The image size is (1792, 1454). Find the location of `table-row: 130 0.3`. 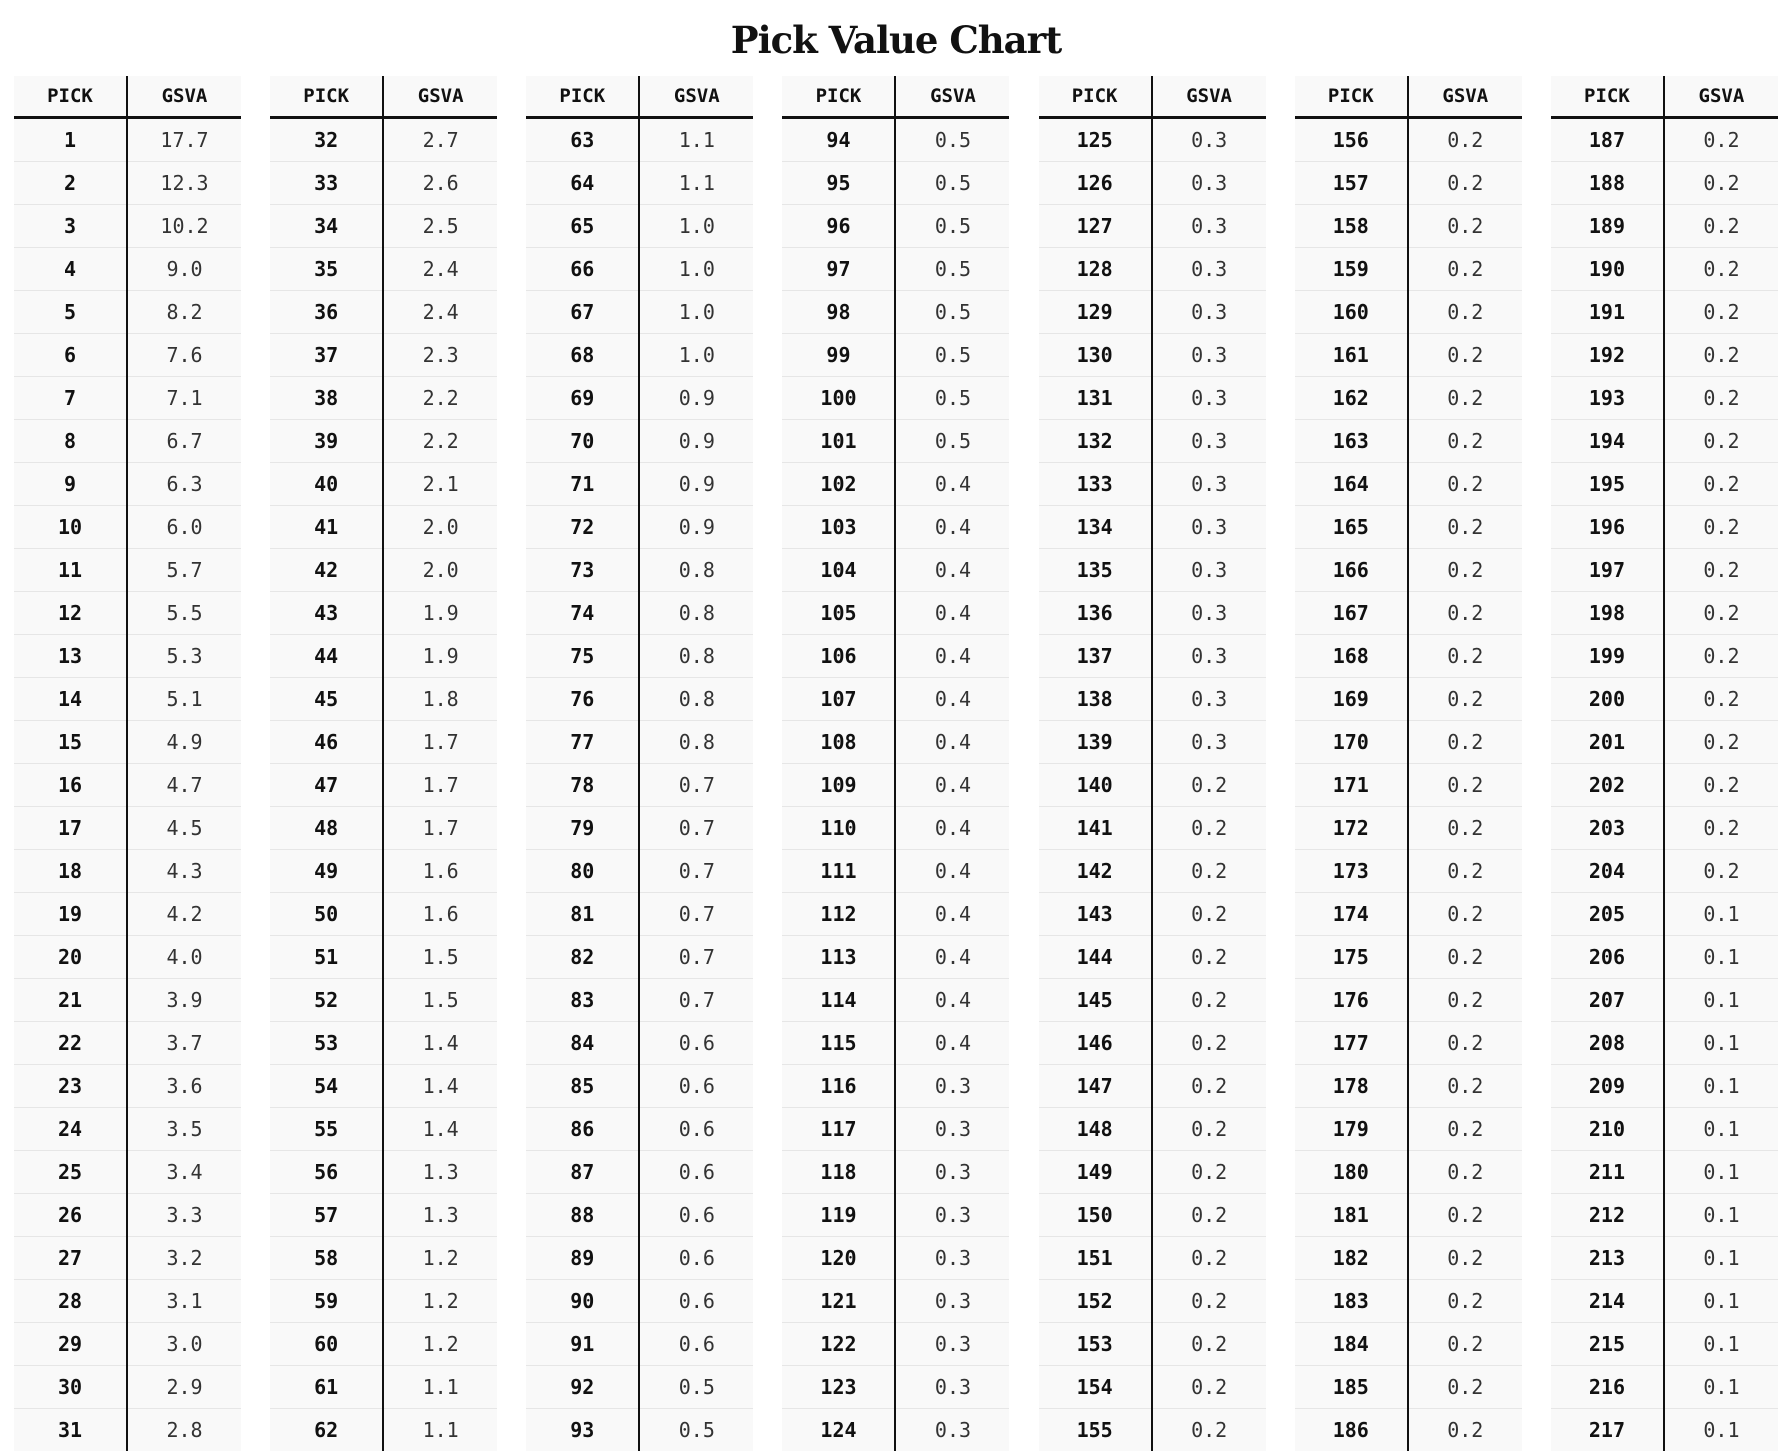

table-row: 130 0.3 is located at coordinates (1152, 355).